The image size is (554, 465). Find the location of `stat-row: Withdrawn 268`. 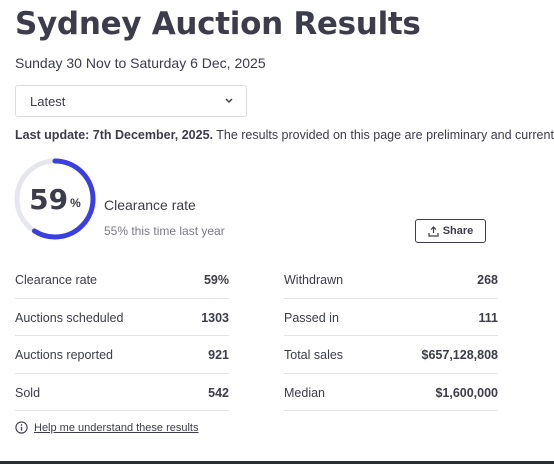

stat-row: Withdrawn 268 is located at coordinates (391, 280).